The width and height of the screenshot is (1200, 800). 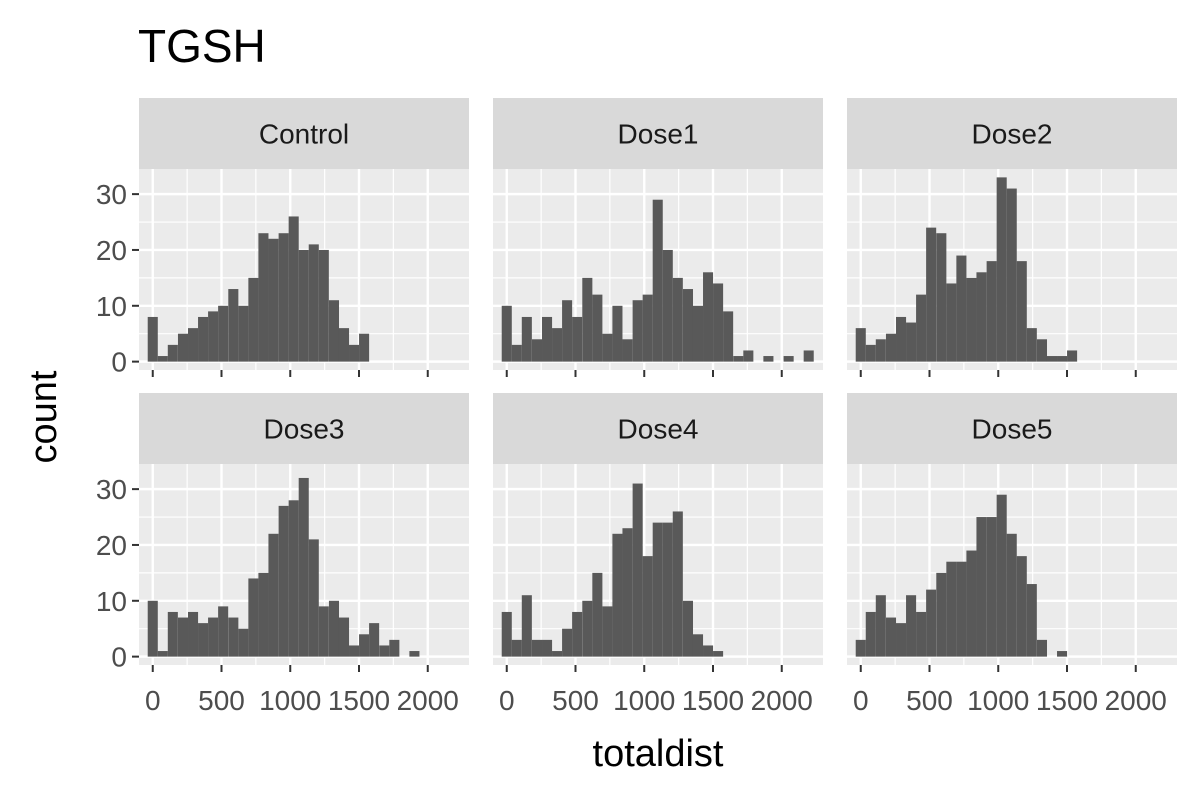 What do you see at coordinates (1012, 554) in the screenshot?
I see `panel-dose5: Dose5 0 500 1000 1500 2000` at bounding box center [1012, 554].